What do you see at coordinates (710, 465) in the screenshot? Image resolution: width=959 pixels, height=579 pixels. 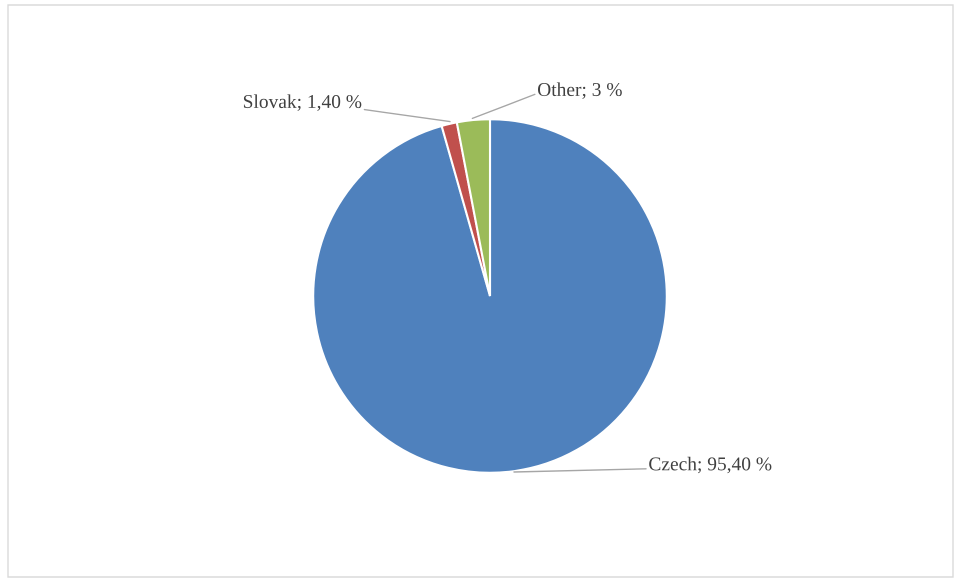 I see `slice-label: Czech; 95,40 %` at bounding box center [710, 465].